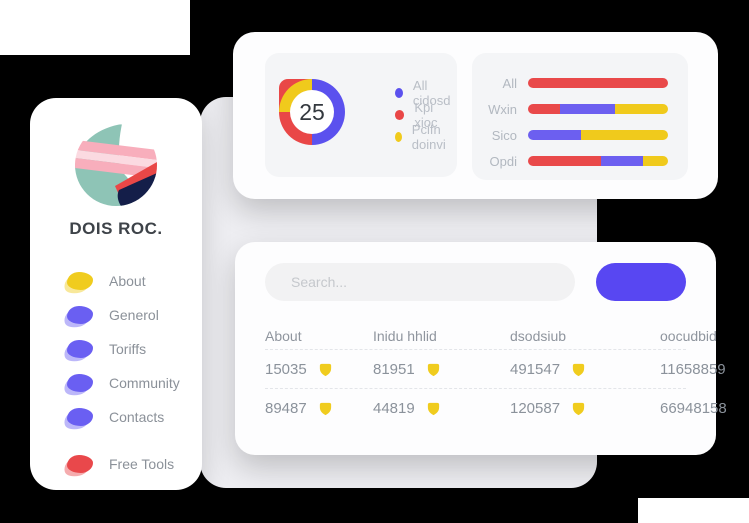  I want to click on column-header: Inidu hhlid, so click(405, 336).